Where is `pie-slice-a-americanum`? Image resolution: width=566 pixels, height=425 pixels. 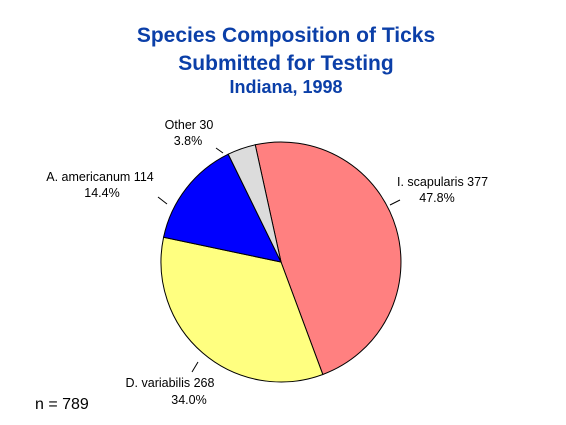
pie-slice-a-americanum is located at coordinates (222, 208).